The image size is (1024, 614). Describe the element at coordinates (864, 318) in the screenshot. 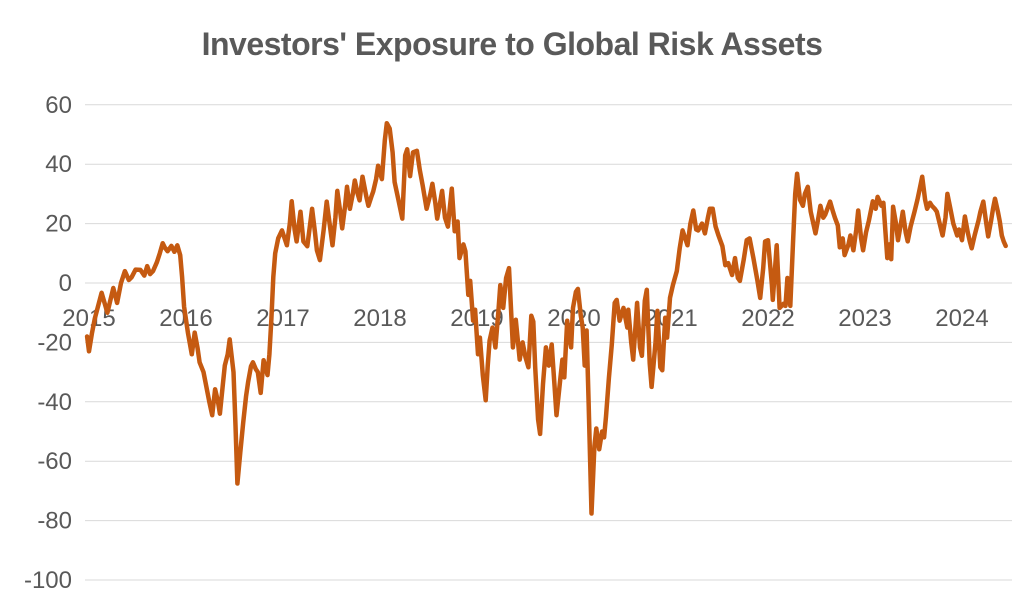

I see `x-axis-label: 2023` at that location.